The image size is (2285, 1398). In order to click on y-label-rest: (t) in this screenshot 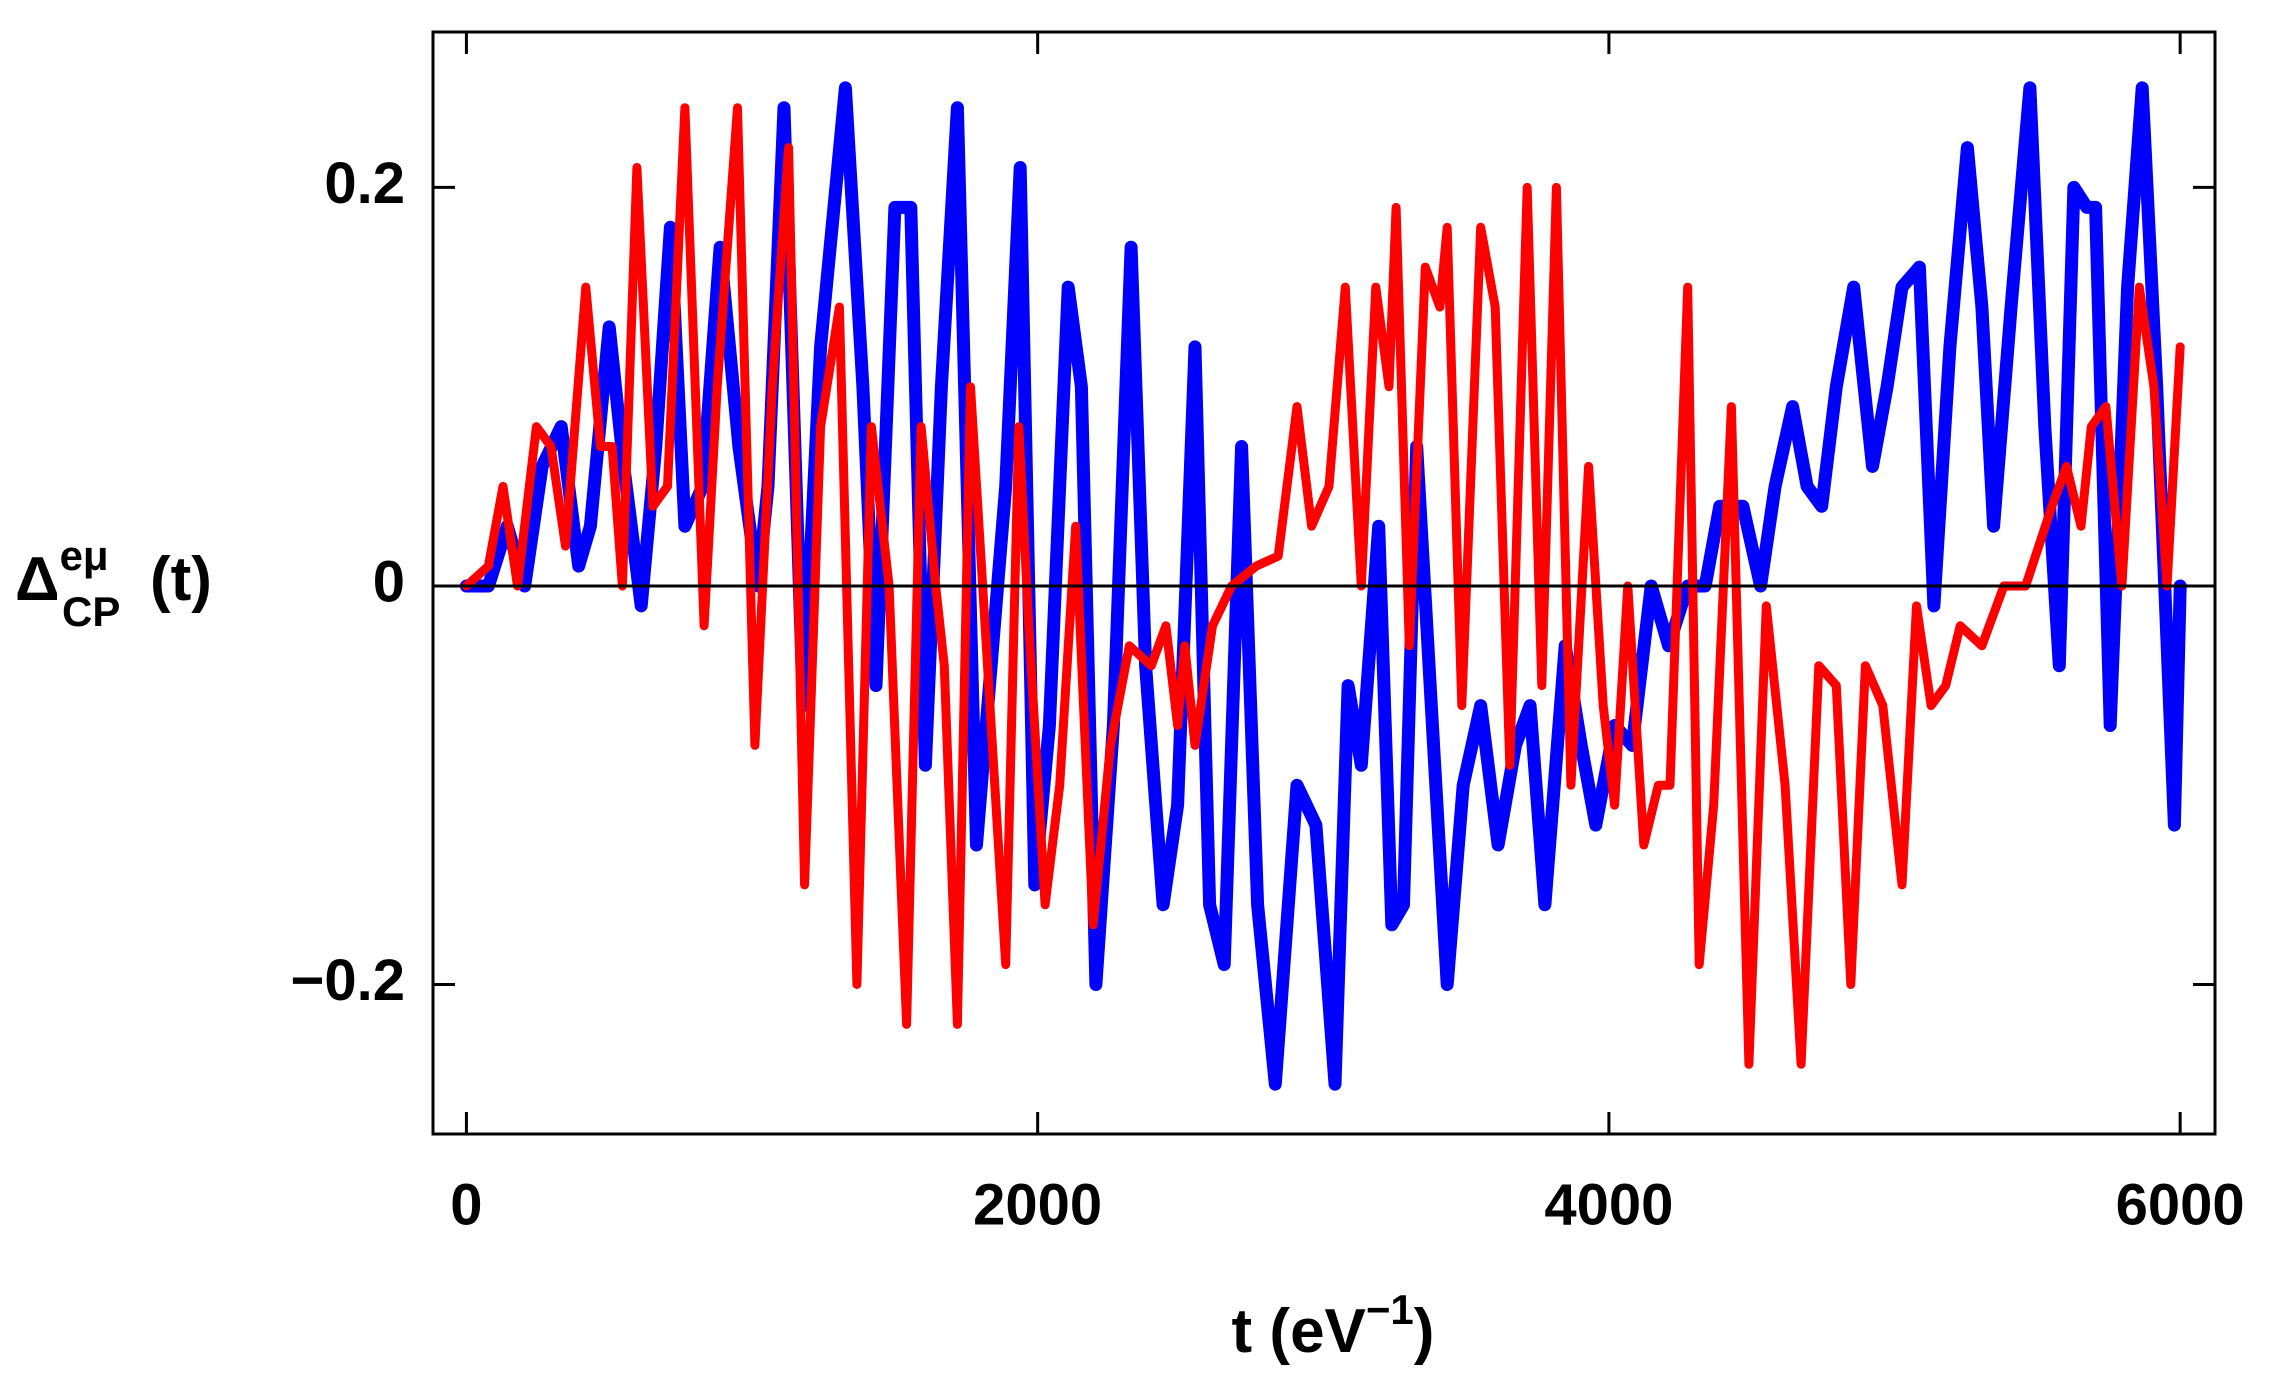, I will do `click(181, 579)`.